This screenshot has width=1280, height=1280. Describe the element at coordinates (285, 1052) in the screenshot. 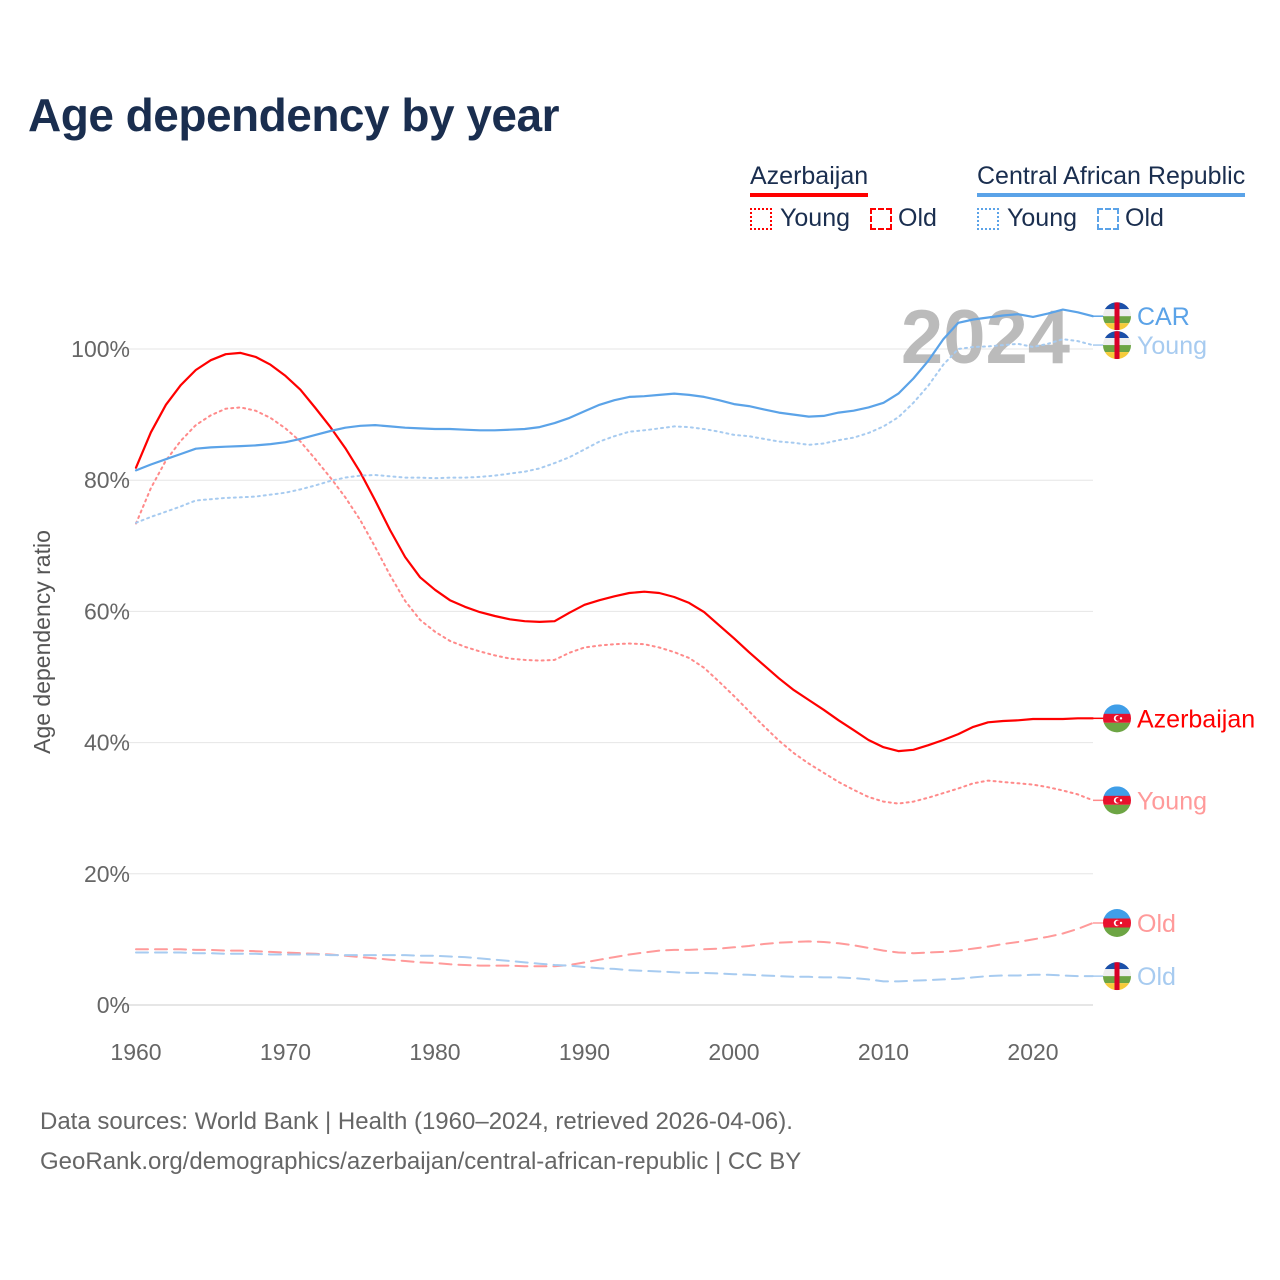

I see `x-tick-label: 1970` at that location.